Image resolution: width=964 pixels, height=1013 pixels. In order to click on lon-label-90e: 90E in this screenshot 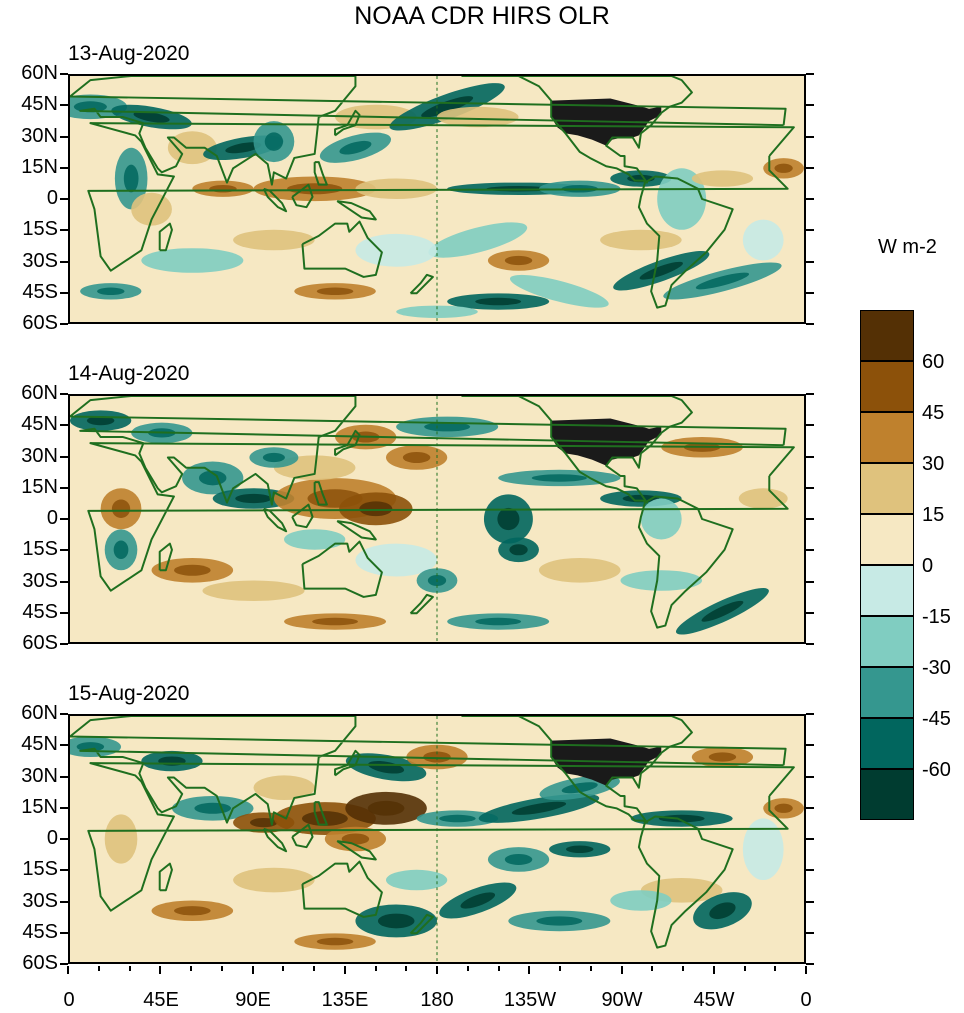, I will do `click(253, 1000)`.